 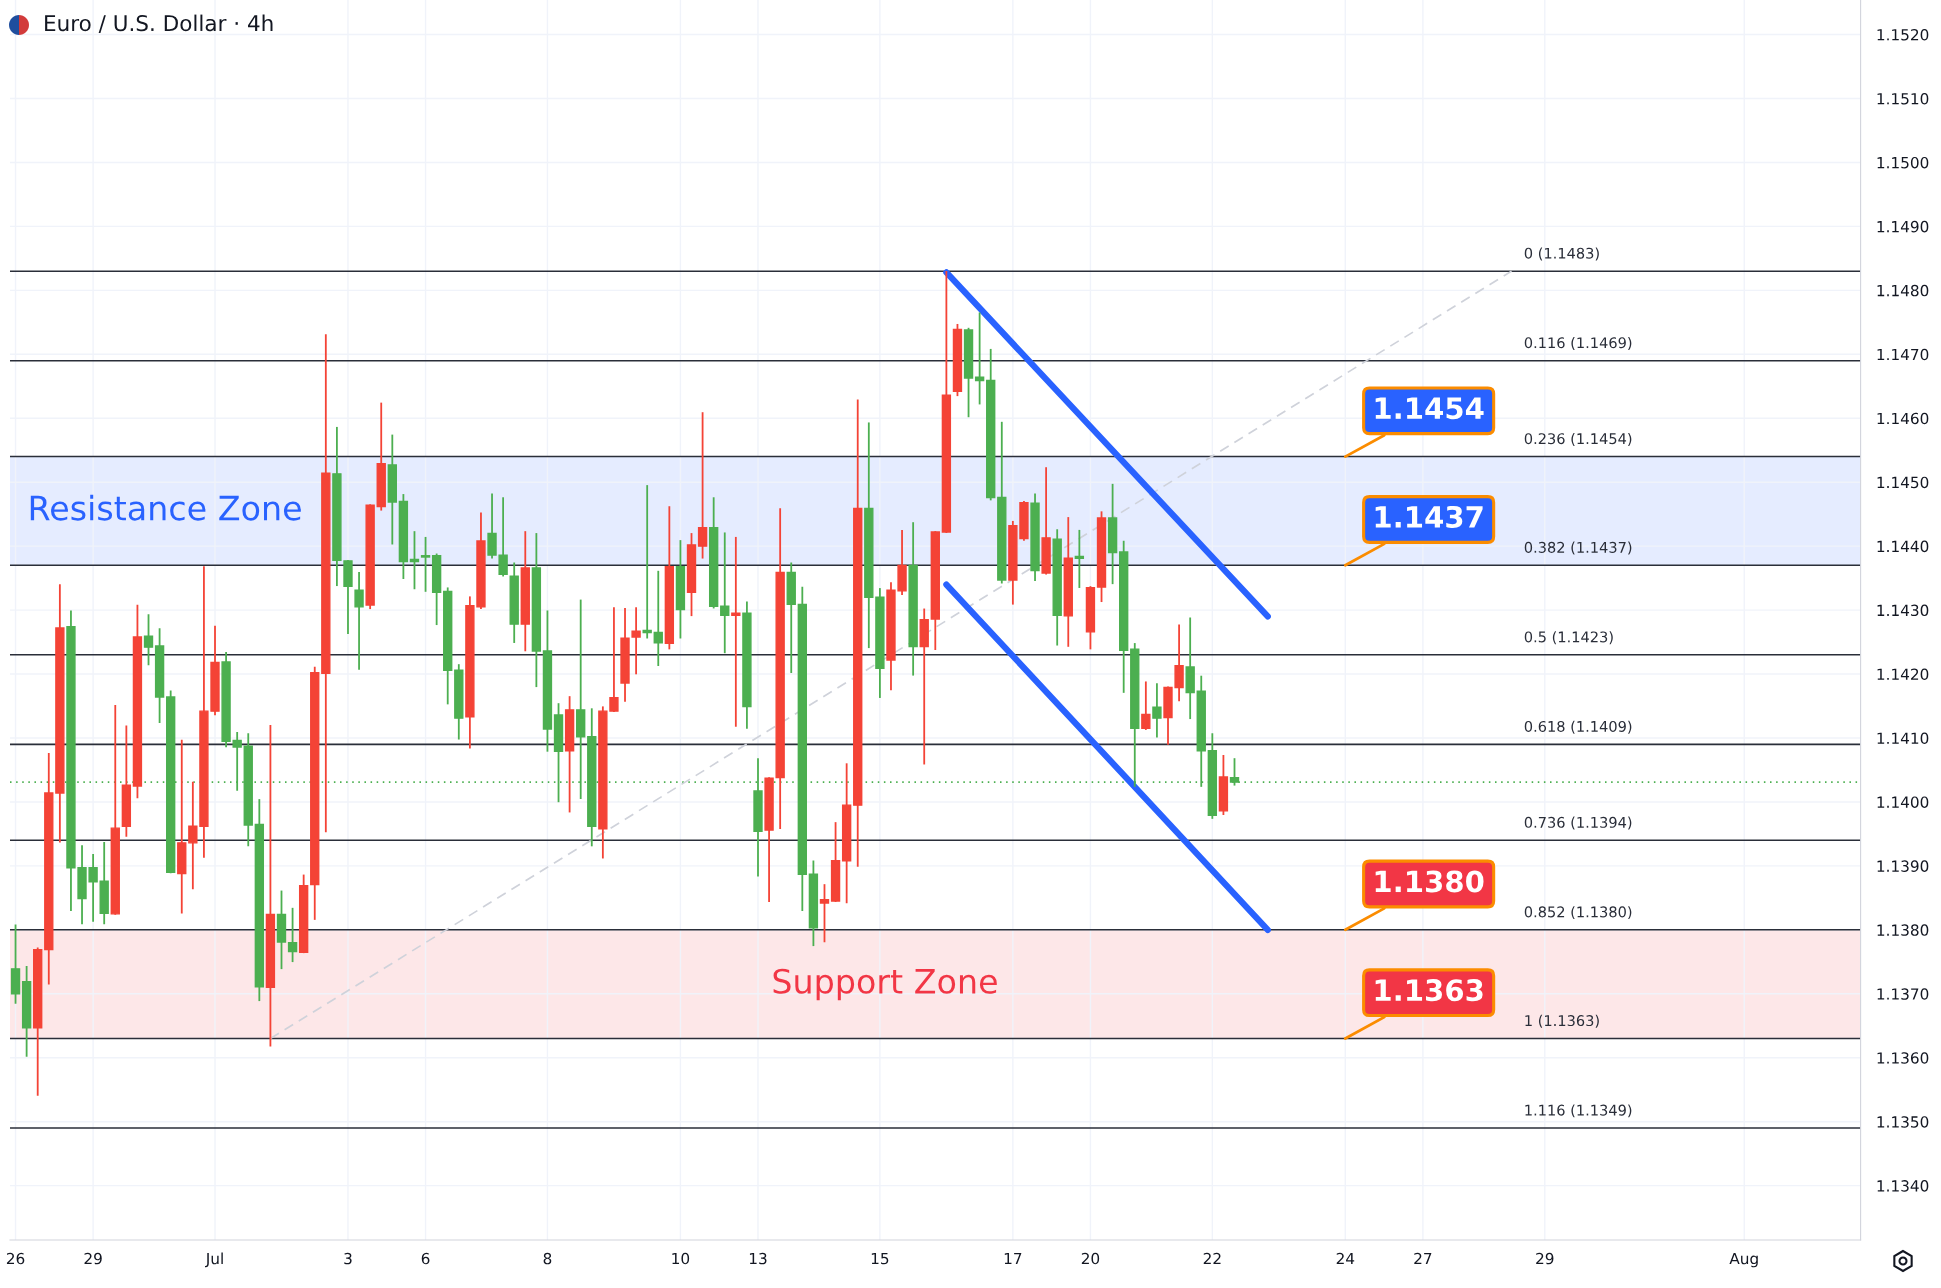 What do you see at coordinates (1561, 254) in the screenshot?
I see `ref-line-label: 0 (1.1483)` at bounding box center [1561, 254].